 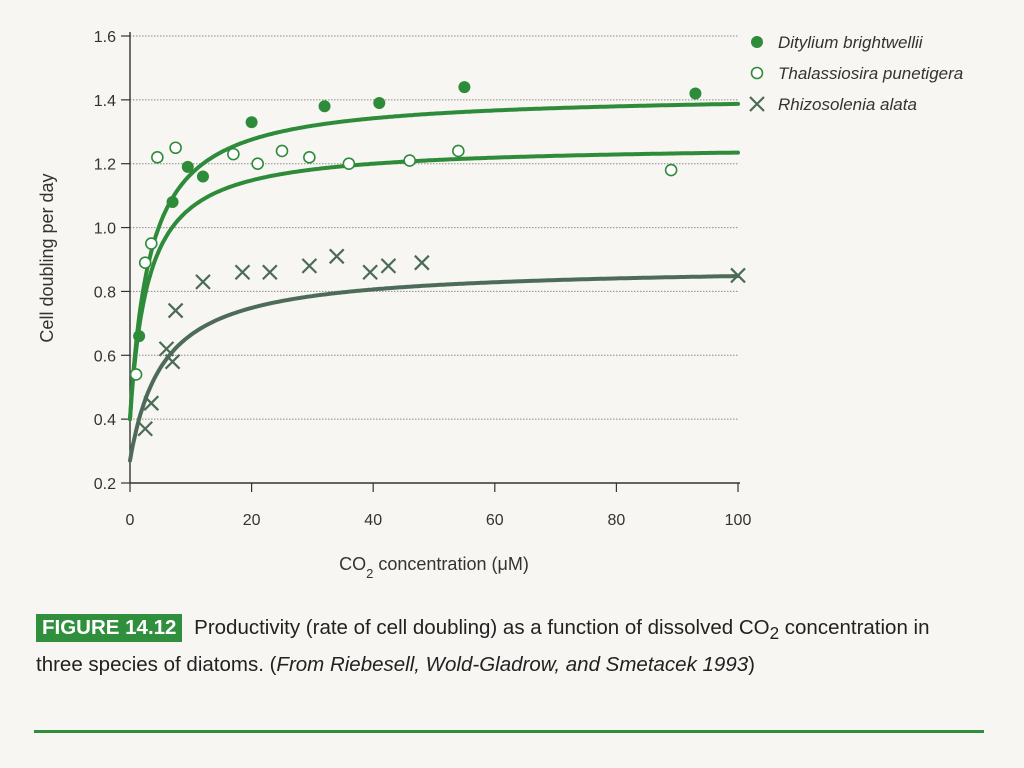 What do you see at coordinates (105, 484) in the screenshot?
I see `y-tick-label: 0.2` at bounding box center [105, 484].